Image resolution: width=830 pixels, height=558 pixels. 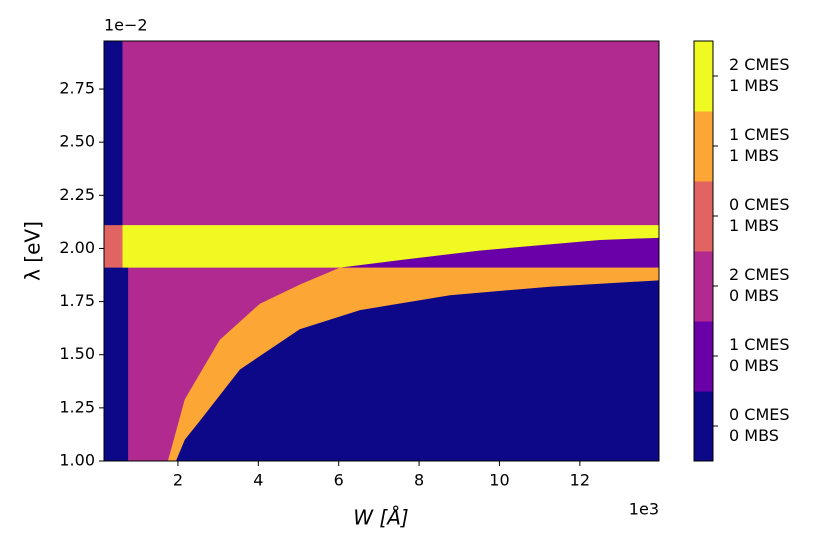 I want to click on x-axis-label: W [Å], so click(x=380, y=518).